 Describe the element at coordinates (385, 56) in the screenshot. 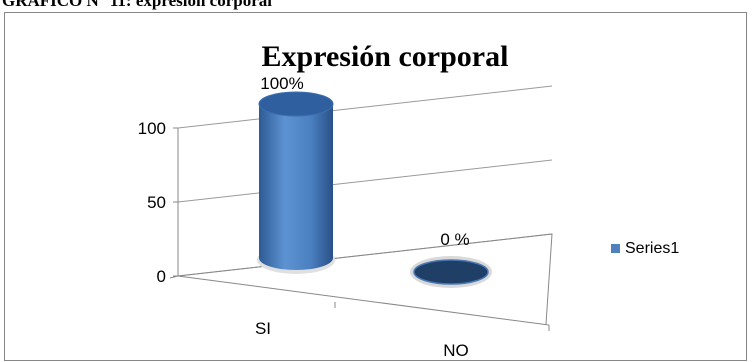

I see `chart-title: Expresión corporal` at that location.